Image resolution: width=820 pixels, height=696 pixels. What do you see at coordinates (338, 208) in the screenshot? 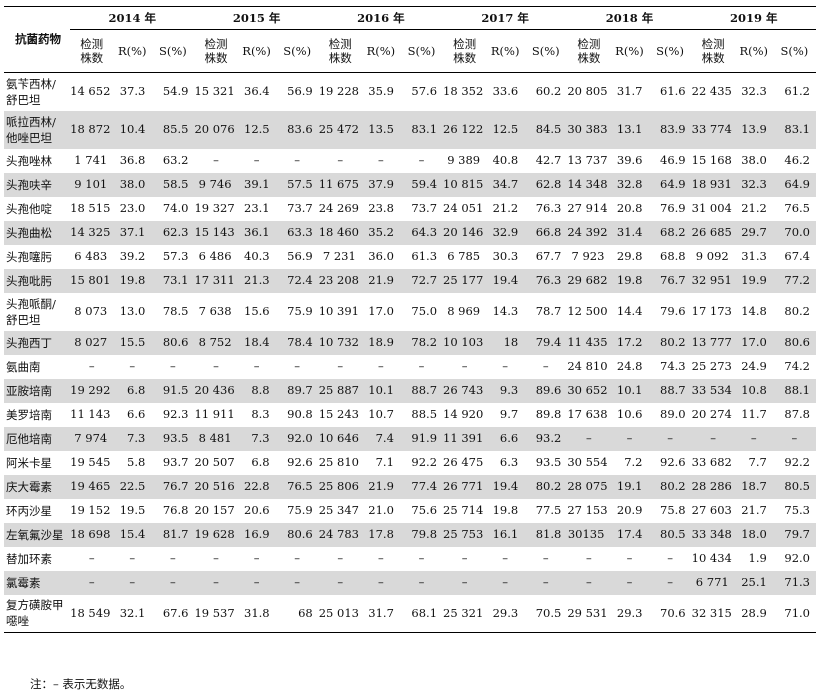
I see `sample-count-cell: 24 269` at bounding box center [338, 208].